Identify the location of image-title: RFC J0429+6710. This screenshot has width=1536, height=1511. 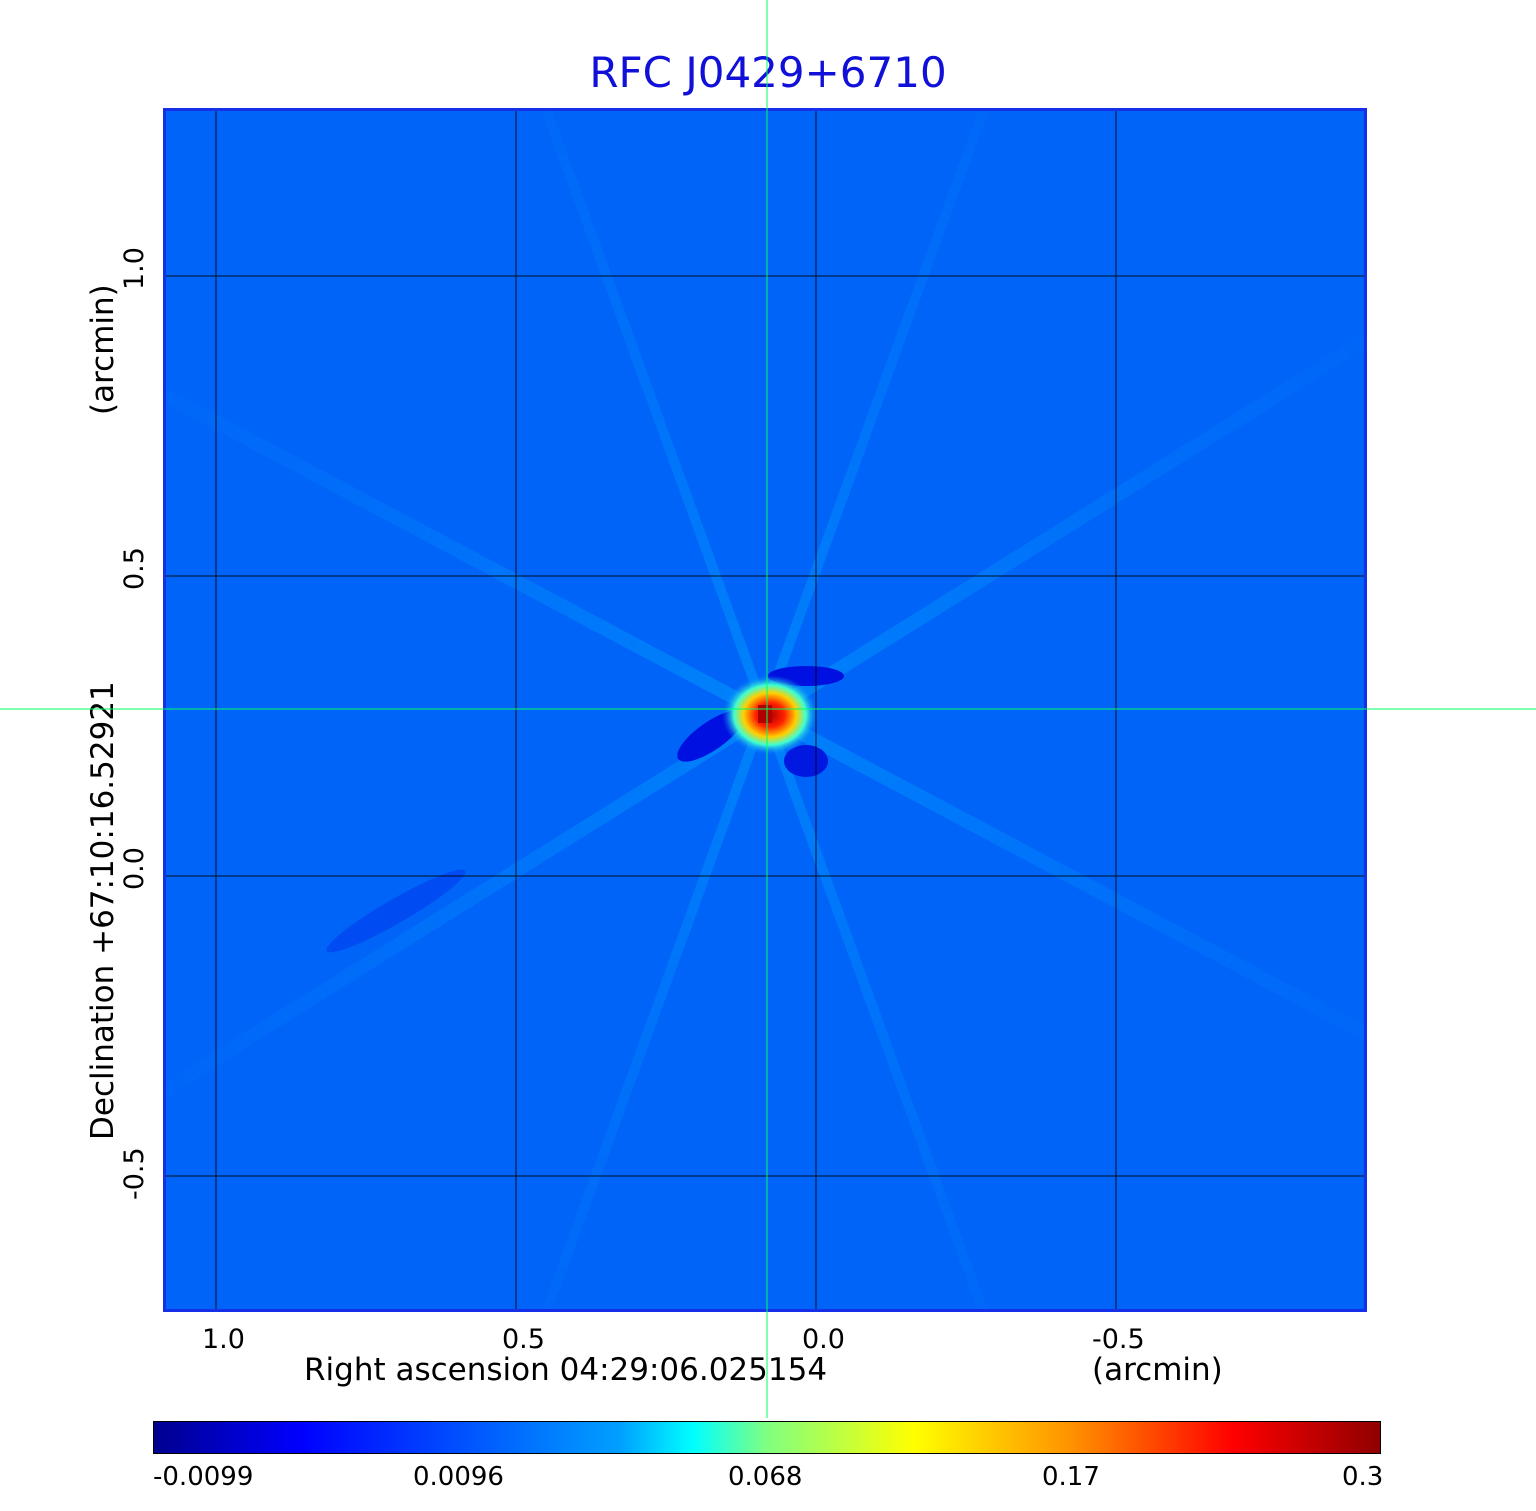
(768, 72).